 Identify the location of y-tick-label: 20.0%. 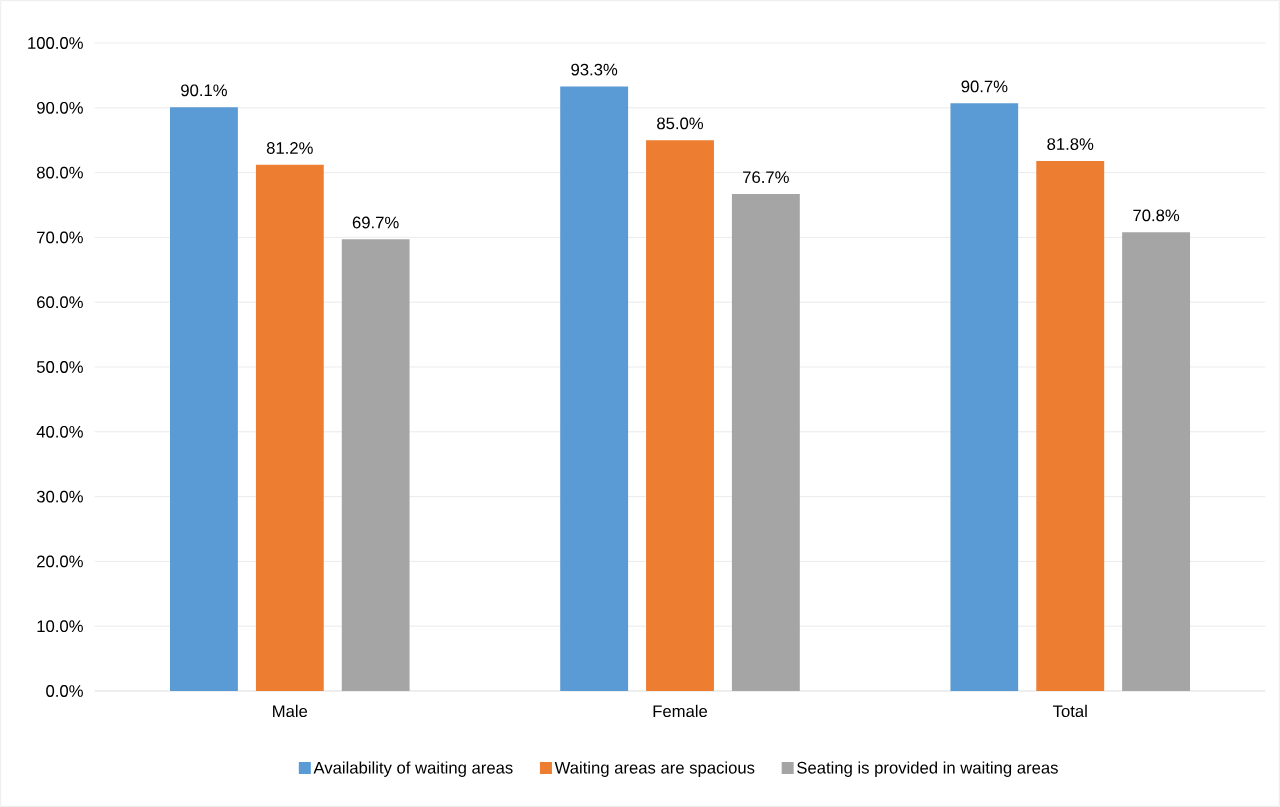
(60, 561).